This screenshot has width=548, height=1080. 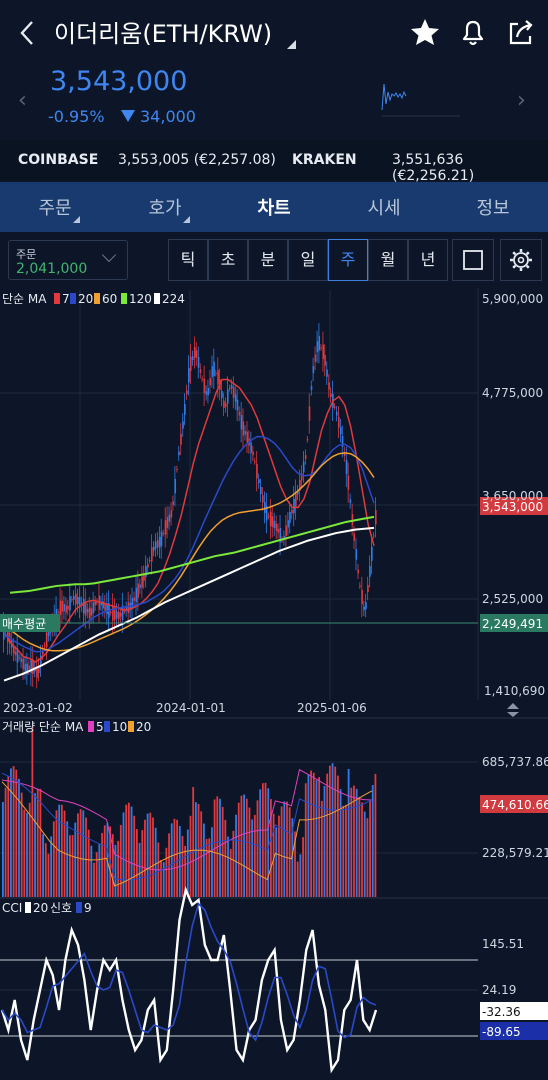 What do you see at coordinates (58, 160) in the screenshot?
I see `exchange-name: COINBASE` at bounding box center [58, 160].